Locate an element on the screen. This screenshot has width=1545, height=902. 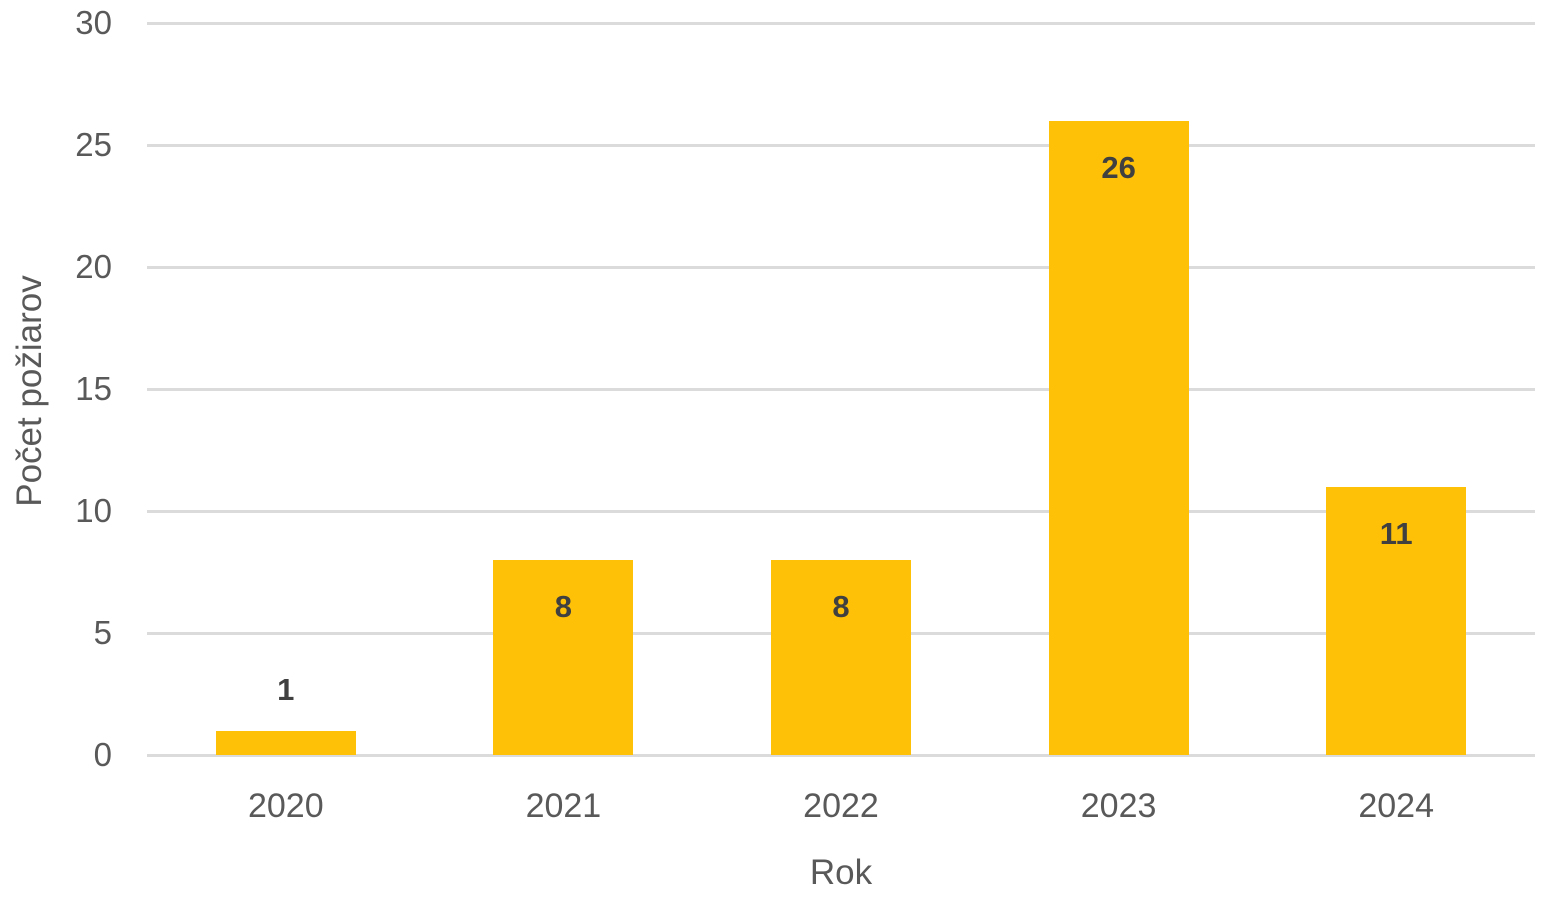
bar-2020 is located at coordinates (285, 742).